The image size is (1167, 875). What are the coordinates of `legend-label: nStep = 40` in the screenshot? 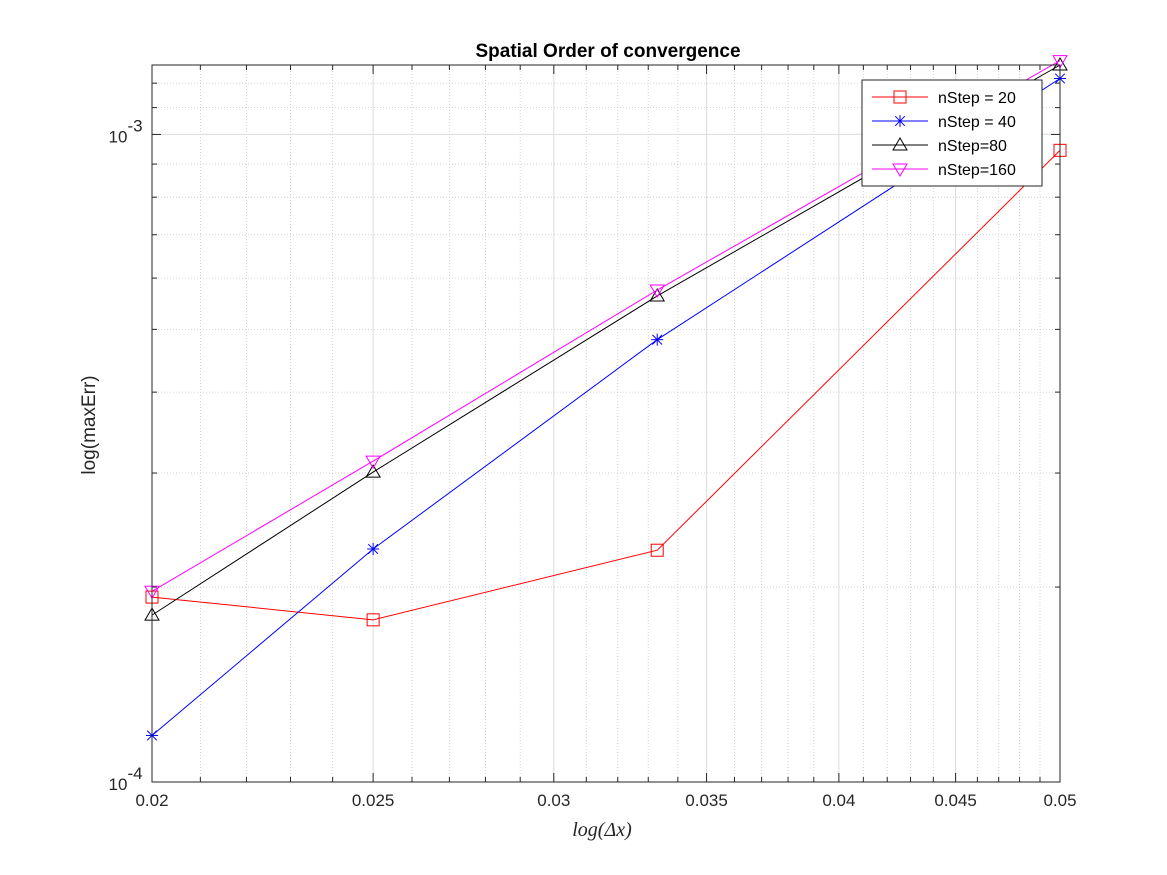 It's located at (977, 122).